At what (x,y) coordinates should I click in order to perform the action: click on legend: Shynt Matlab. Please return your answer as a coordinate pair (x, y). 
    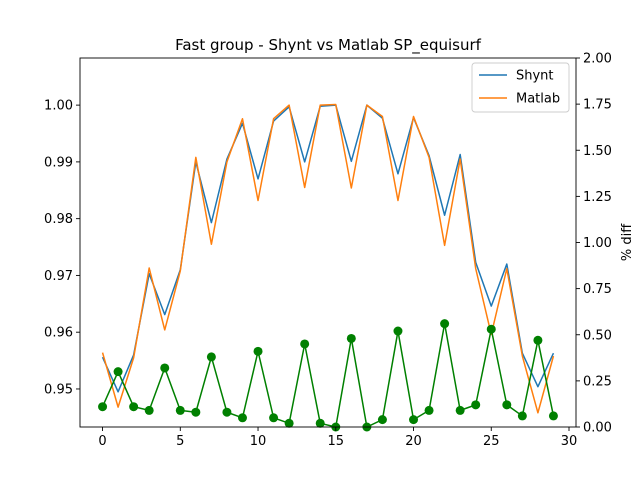
    Looking at the image, I should click on (520, 87).